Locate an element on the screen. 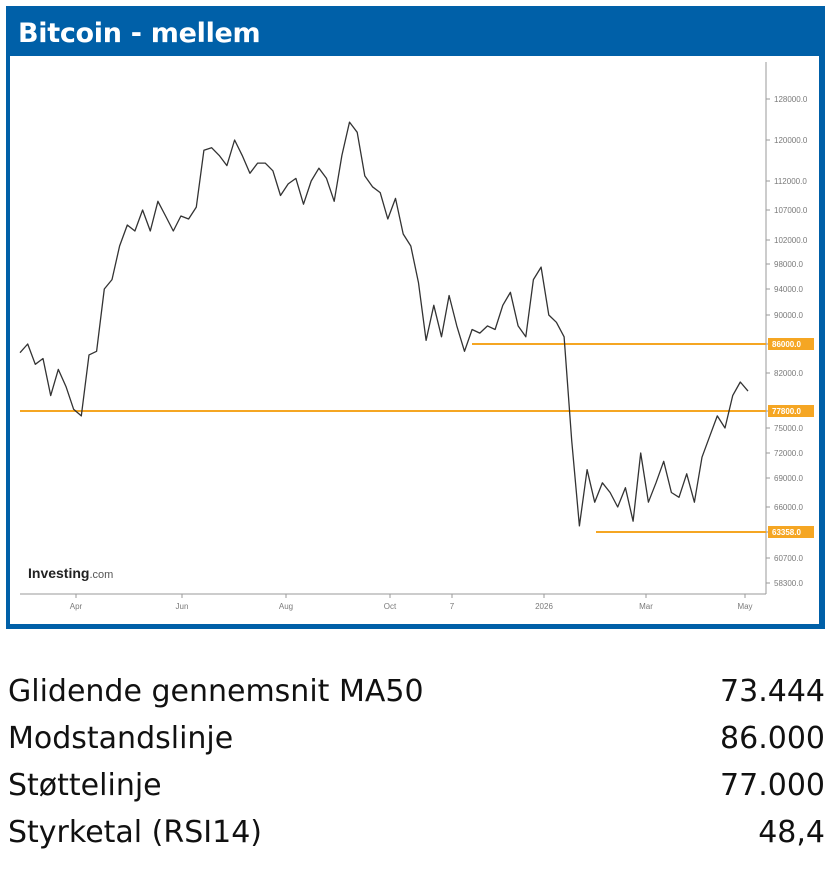 This screenshot has height=872, width=831. chart-title: Bitcoin - mellem is located at coordinates (139, 33).